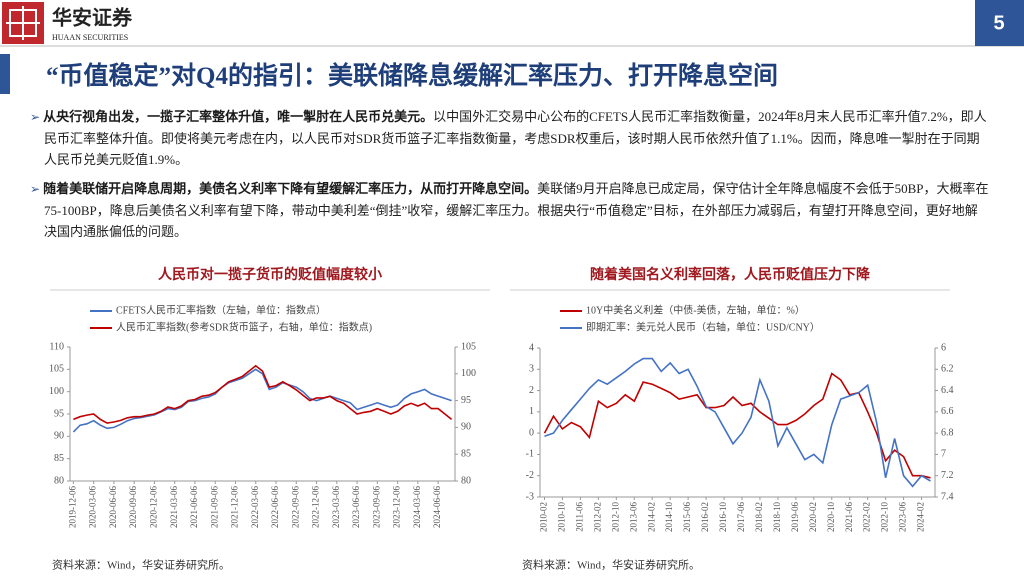 The width and height of the screenshot is (1024, 576). I want to click on x-tick-label: 2016-02, so click(705, 517).